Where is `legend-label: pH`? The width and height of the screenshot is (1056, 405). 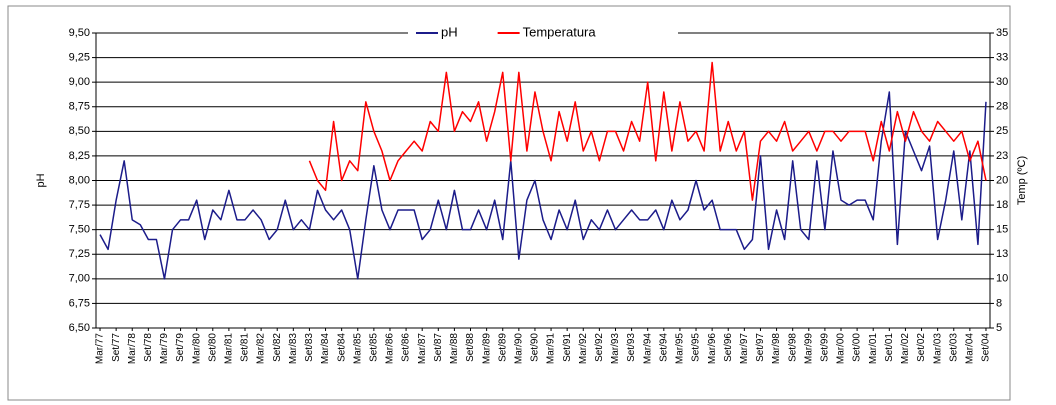
legend-label: pH is located at coordinates (449, 31).